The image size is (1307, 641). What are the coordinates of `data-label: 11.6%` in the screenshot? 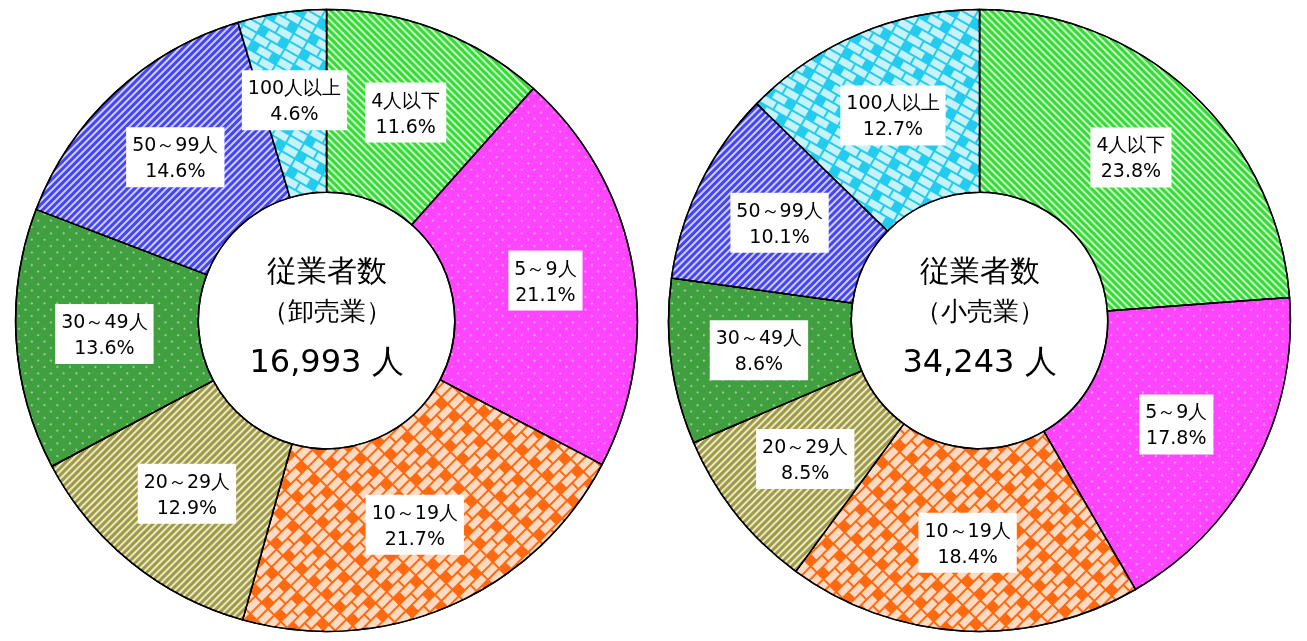 It's located at (405, 125).